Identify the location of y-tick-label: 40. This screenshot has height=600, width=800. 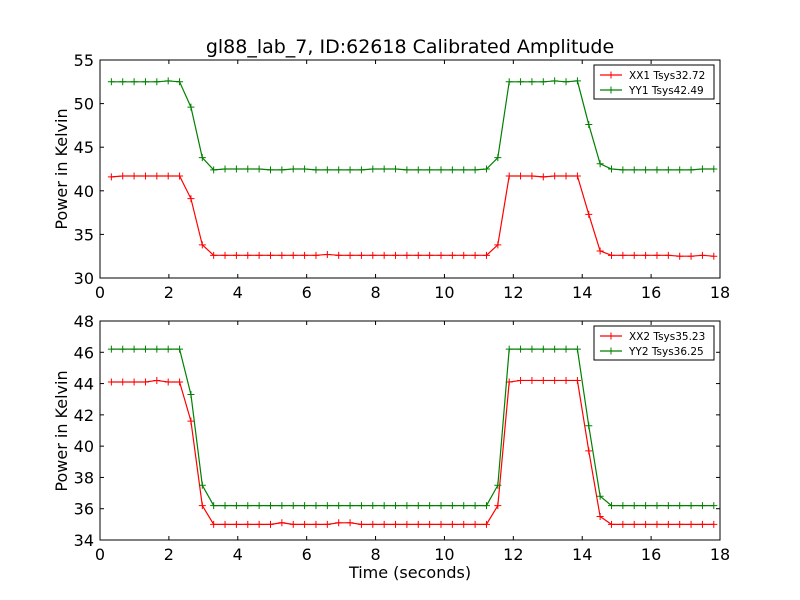
(84, 446).